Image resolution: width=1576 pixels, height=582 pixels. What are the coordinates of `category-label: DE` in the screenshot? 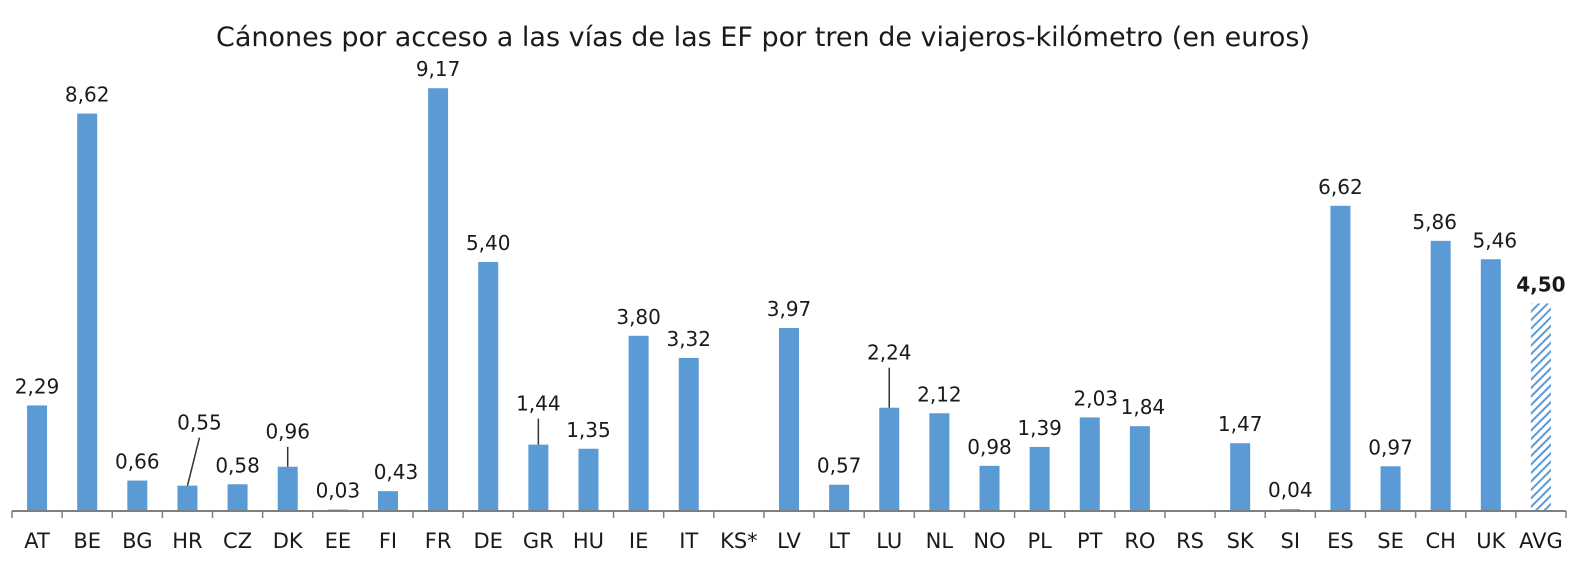 It's located at (487, 541).